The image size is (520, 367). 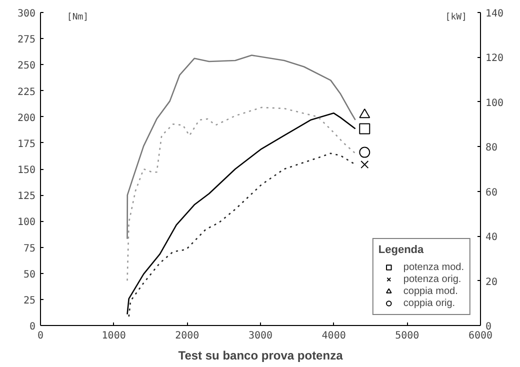 What do you see at coordinates (495, 14) in the screenshot?
I see `y2-tick-label: 140` at bounding box center [495, 14].